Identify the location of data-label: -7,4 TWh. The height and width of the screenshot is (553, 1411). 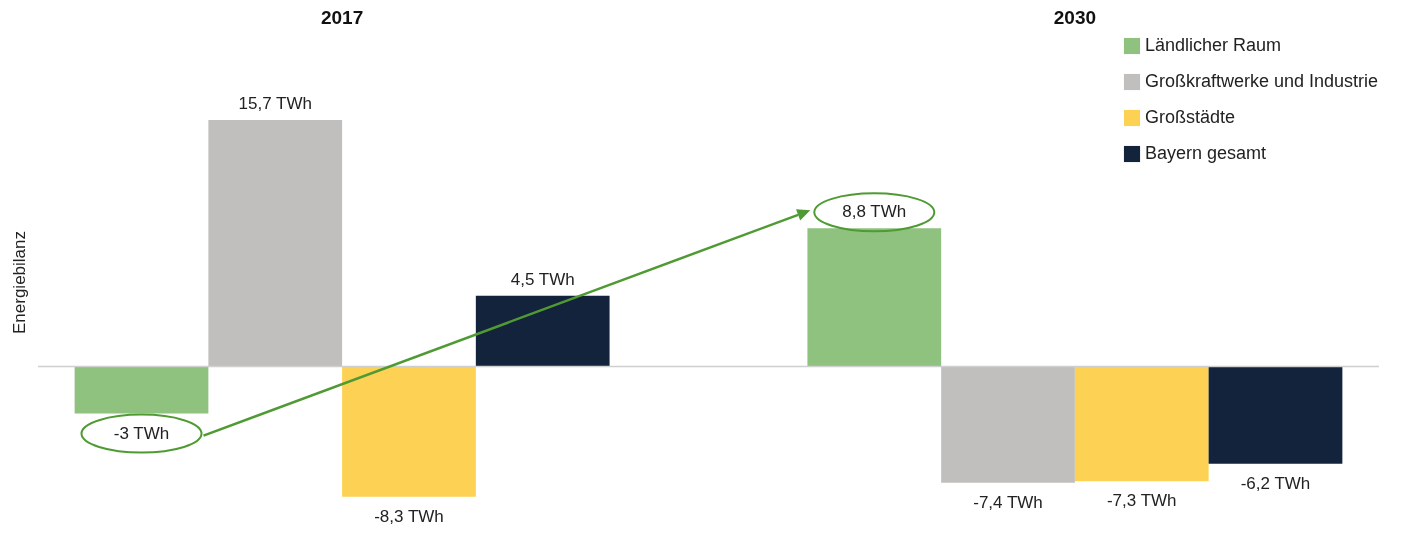
(1008, 502).